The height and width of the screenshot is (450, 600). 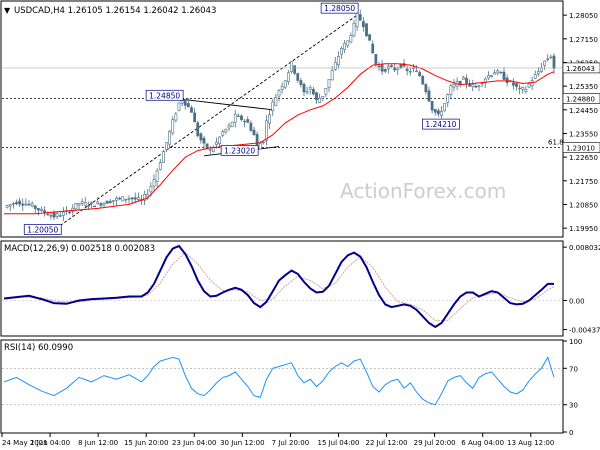 What do you see at coordinates (584, 248) in the screenshot?
I see `macd-tick-label: 0.008032` at bounding box center [584, 248].